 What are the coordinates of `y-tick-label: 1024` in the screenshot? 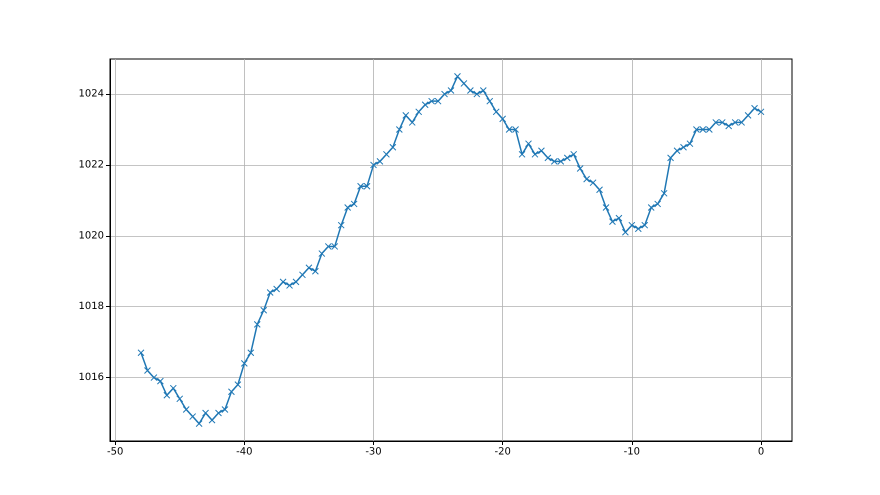 It's located at (91, 94).